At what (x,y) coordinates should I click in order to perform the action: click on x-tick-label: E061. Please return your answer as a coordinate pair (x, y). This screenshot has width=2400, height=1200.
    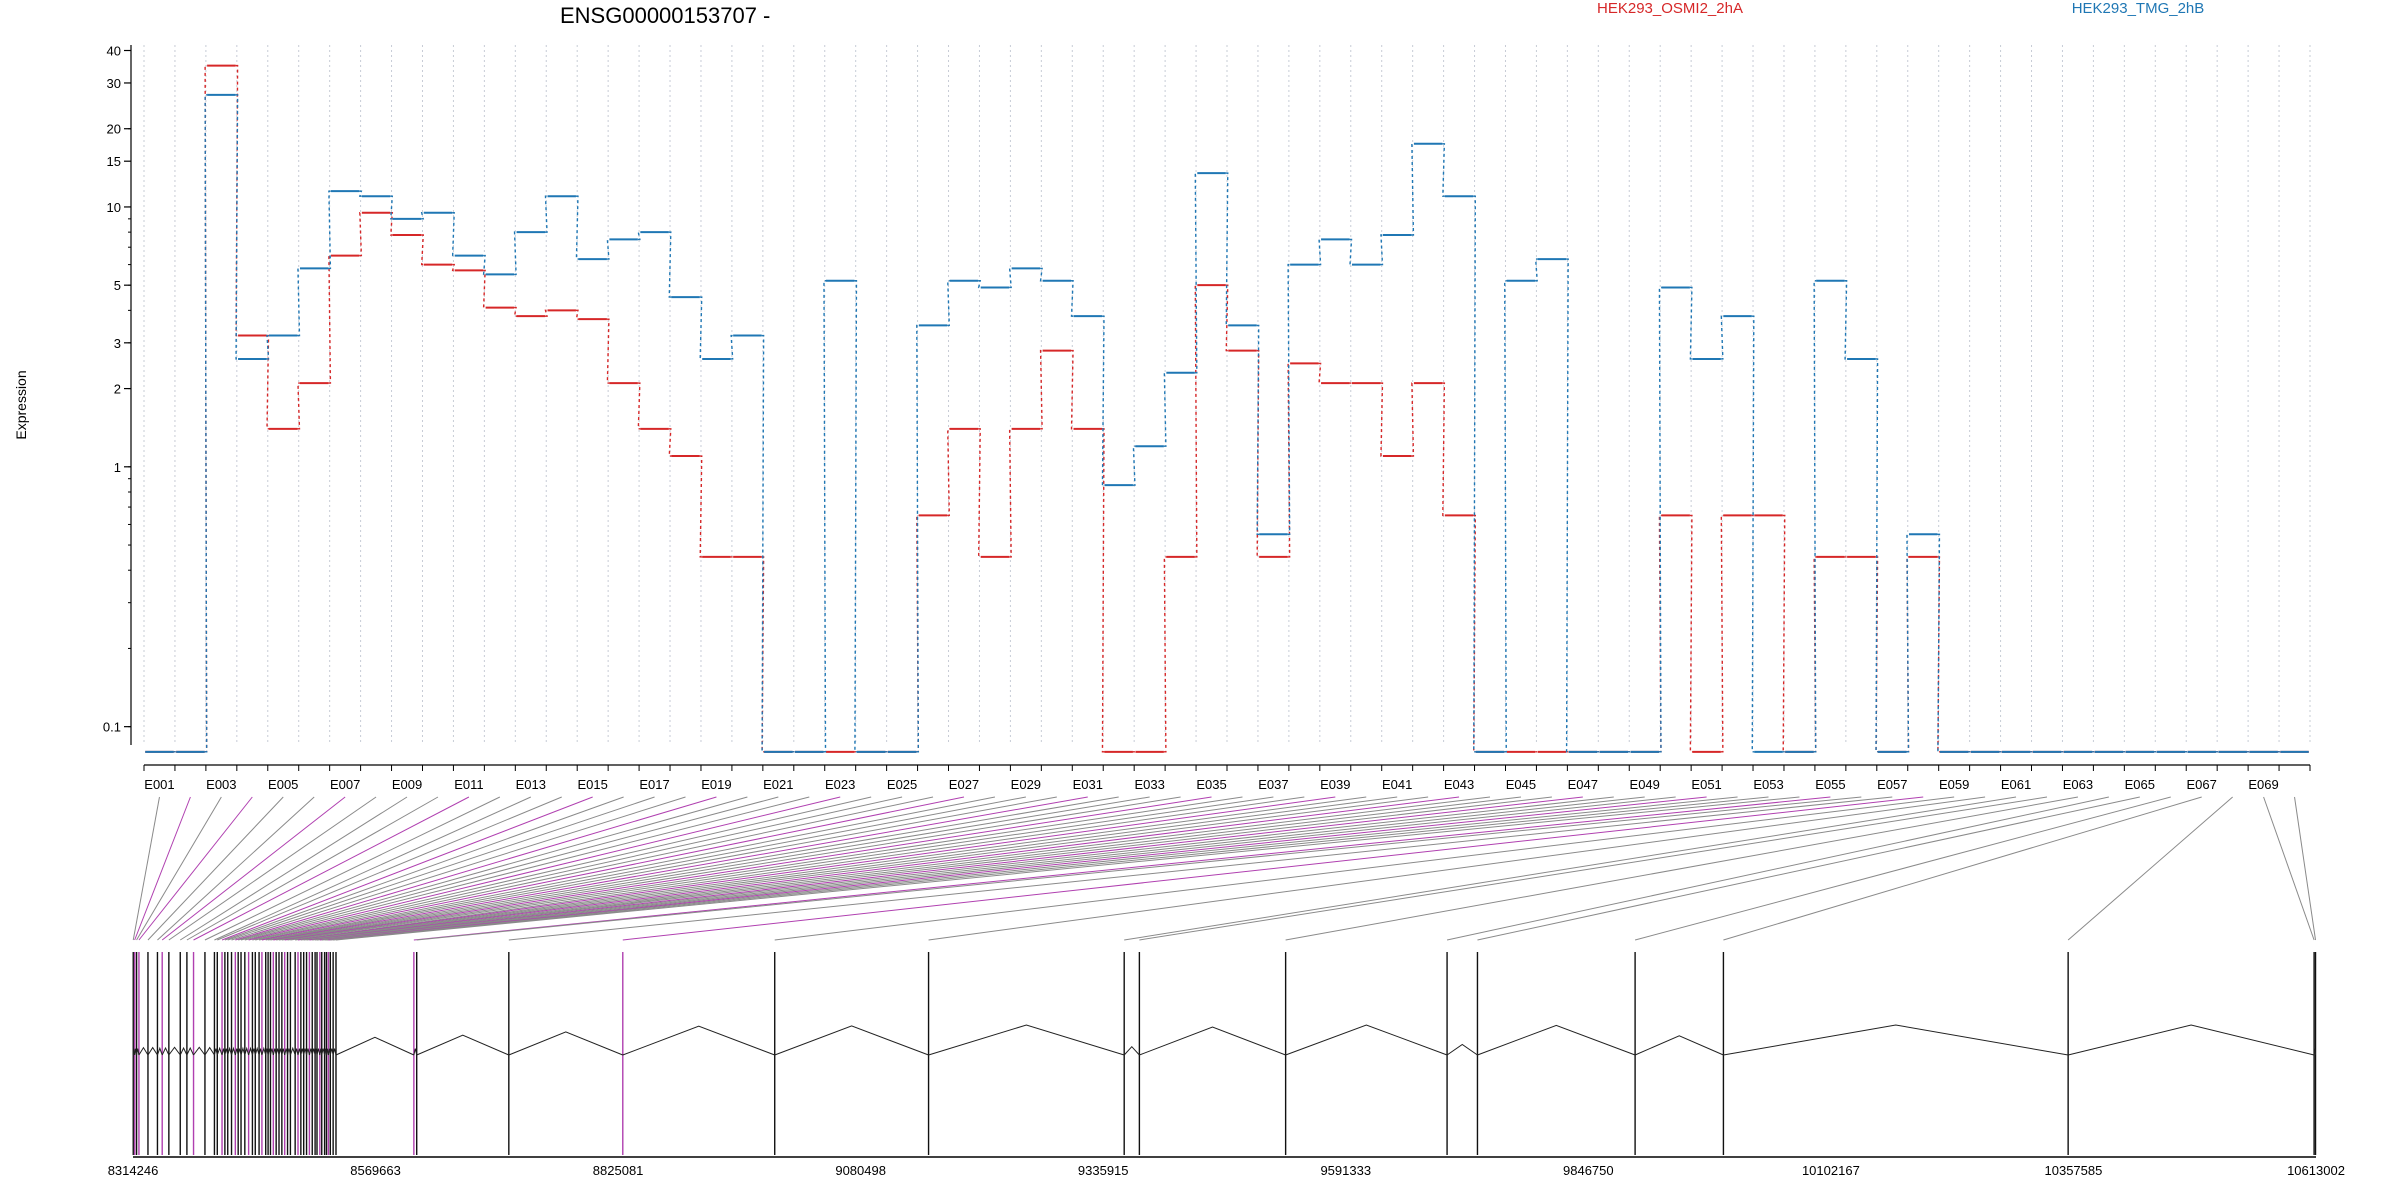
    Looking at the image, I should click on (2016, 784).